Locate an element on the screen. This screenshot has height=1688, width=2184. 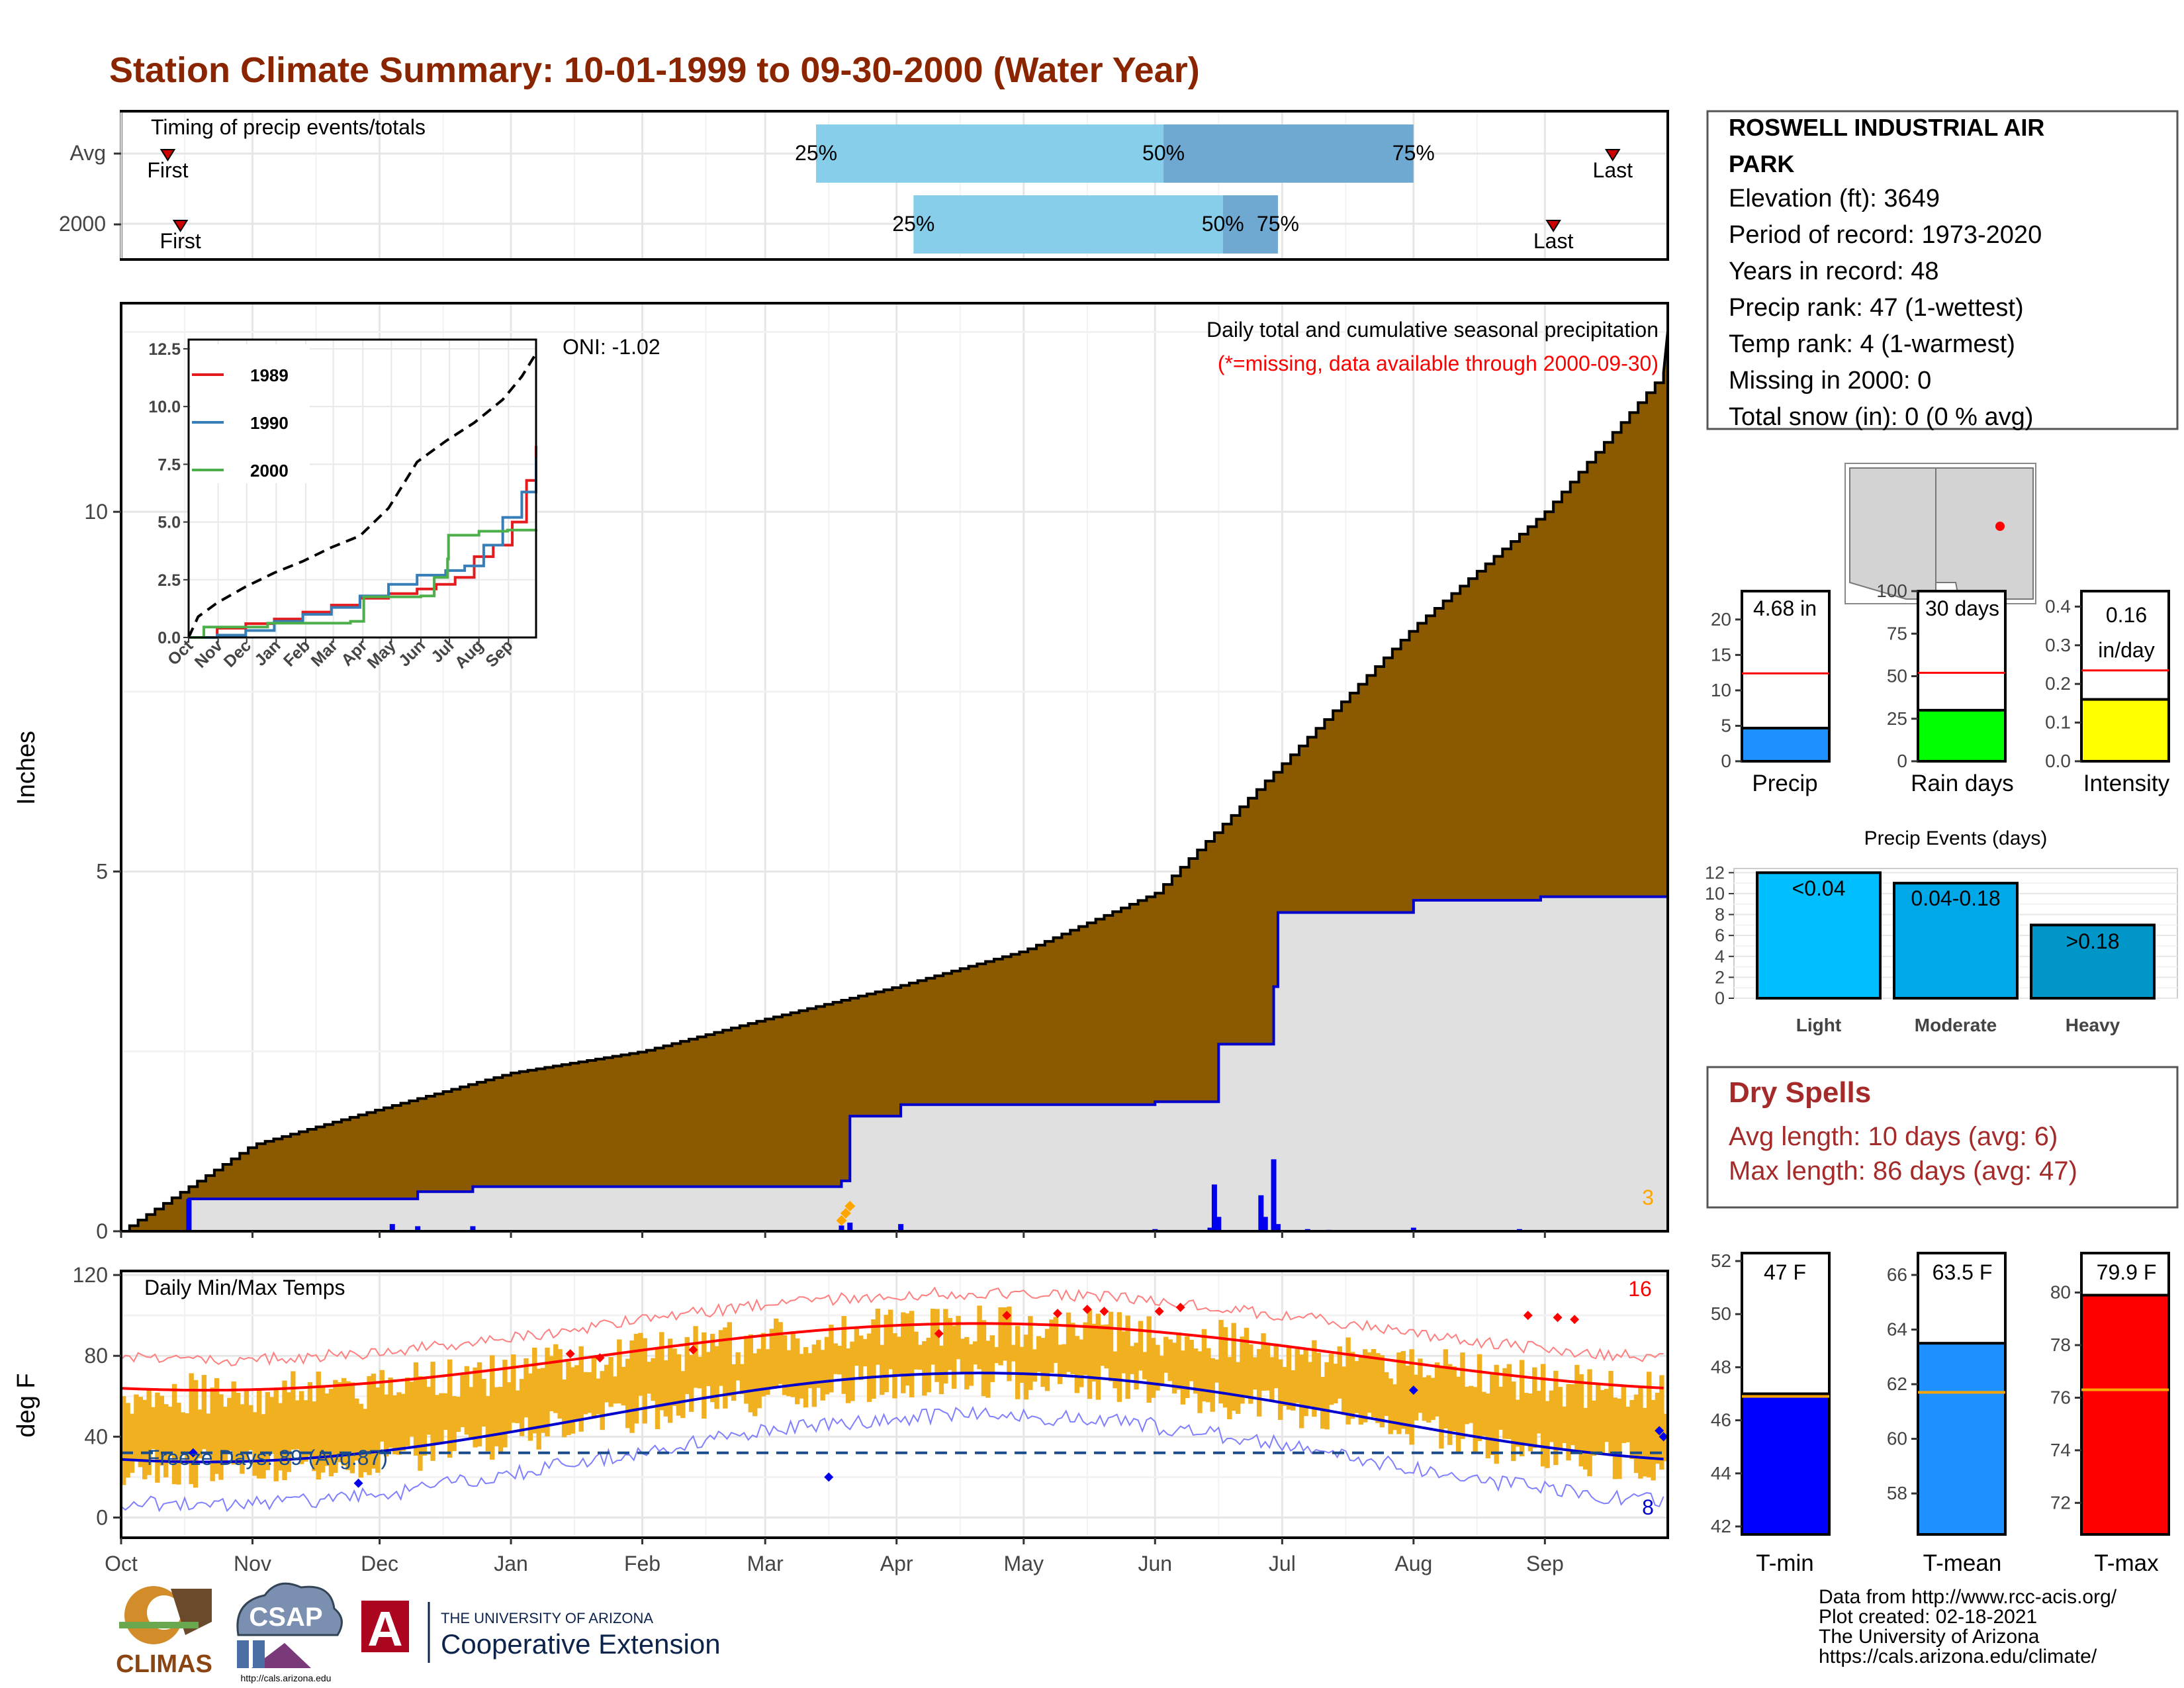
temp-y-tick-label: 0 is located at coordinates (102, 1517).